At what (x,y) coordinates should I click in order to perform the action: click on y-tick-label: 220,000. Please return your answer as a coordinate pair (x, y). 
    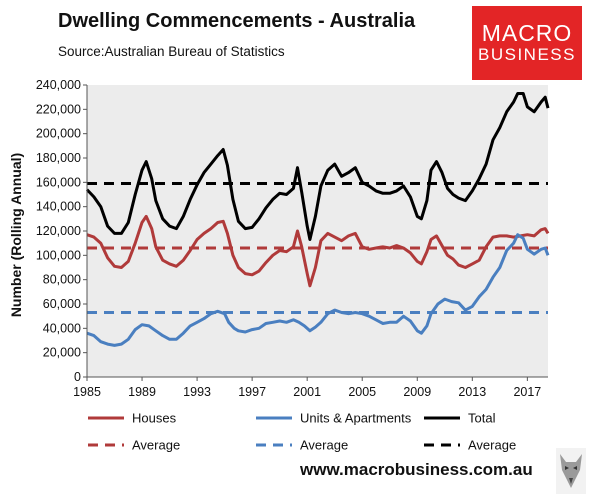
    Looking at the image, I should click on (58, 109).